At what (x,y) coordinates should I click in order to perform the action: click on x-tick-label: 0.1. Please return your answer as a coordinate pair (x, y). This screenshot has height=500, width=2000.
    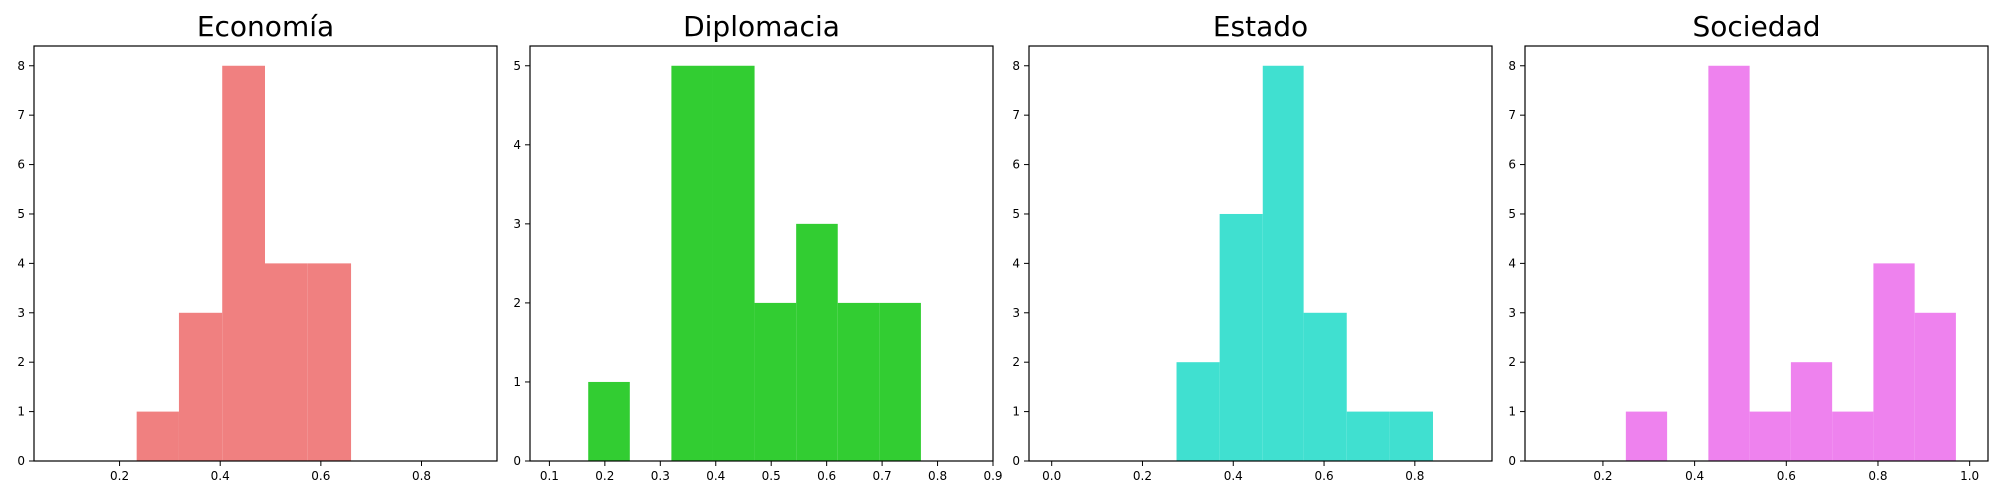
    Looking at the image, I should click on (549, 476).